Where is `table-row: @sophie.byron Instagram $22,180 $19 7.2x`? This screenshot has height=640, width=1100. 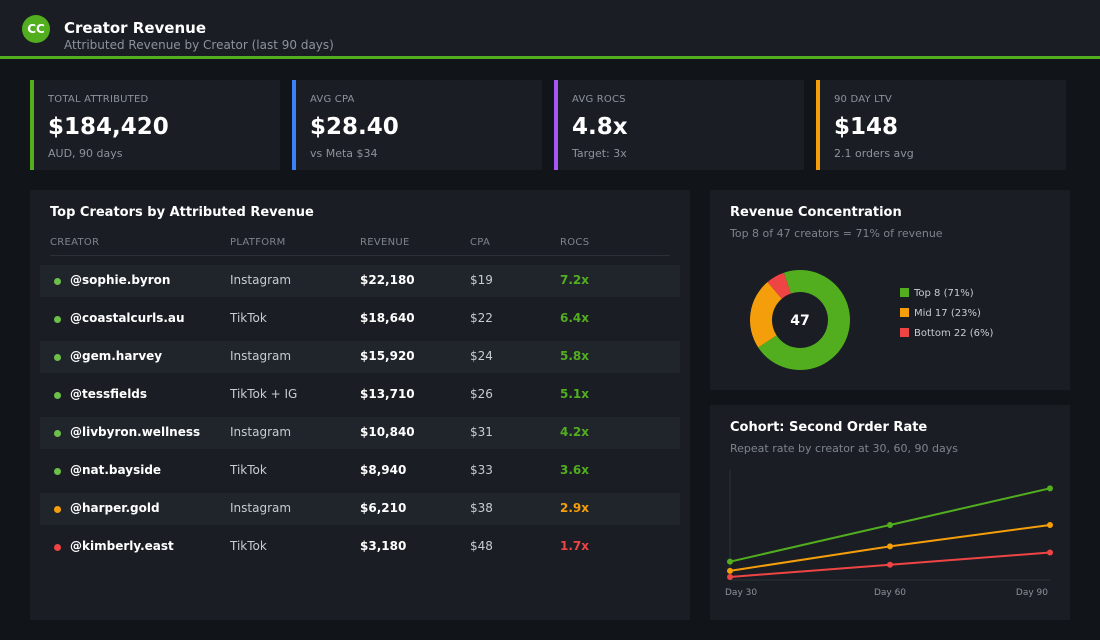
table-row: @sophie.byron Instagram $22,180 $19 7.2x is located at coordinates (360, 281).